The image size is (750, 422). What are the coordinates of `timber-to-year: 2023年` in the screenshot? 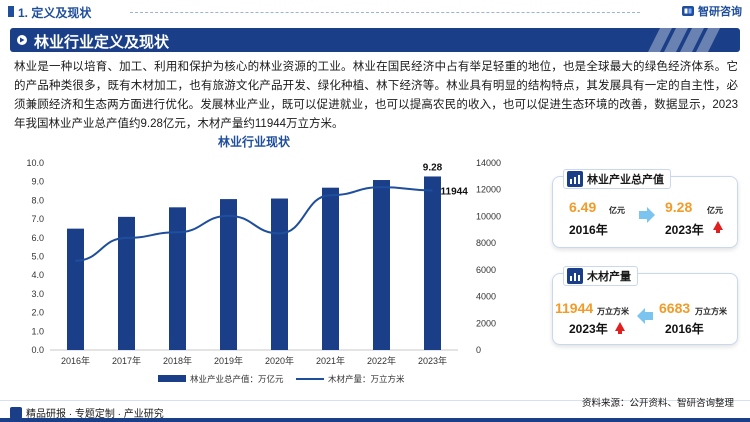 It's located at (588, 329).